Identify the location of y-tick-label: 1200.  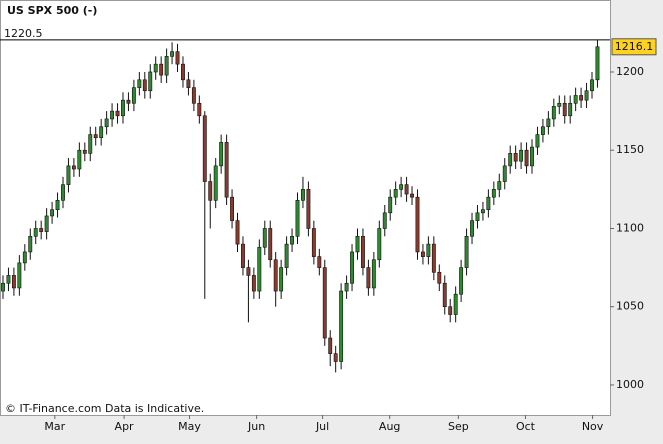
(630, 71).